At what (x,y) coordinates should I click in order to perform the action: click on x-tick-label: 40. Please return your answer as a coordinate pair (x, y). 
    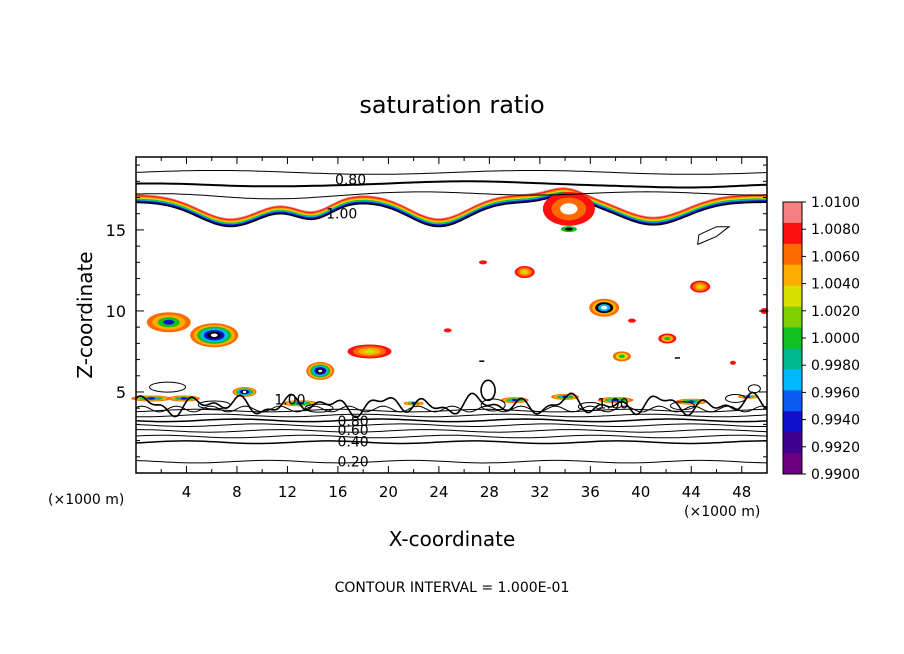
    Looking at the image, I should click on (640, 492).